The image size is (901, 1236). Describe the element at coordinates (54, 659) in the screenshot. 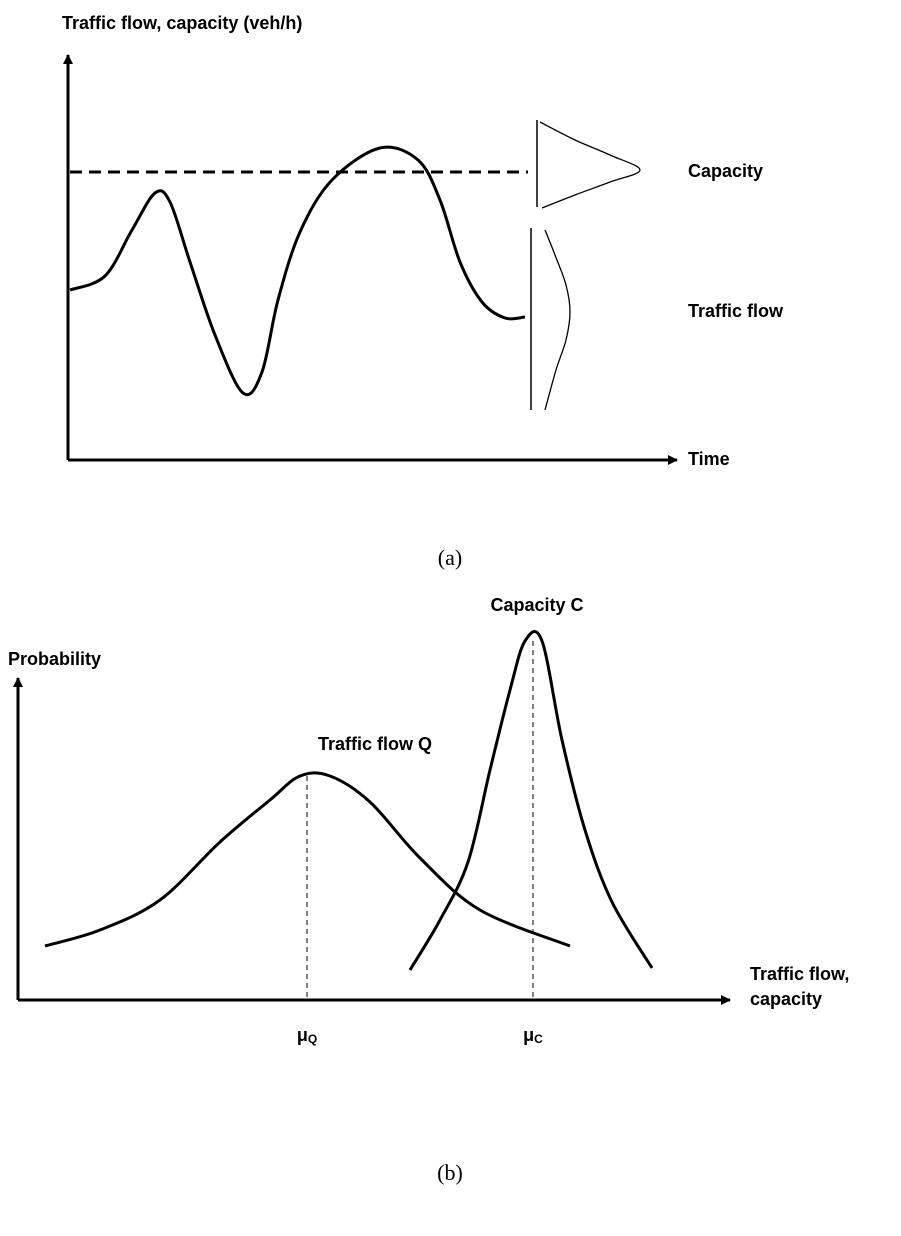

I see `y-axis-label: Probability` at that location.